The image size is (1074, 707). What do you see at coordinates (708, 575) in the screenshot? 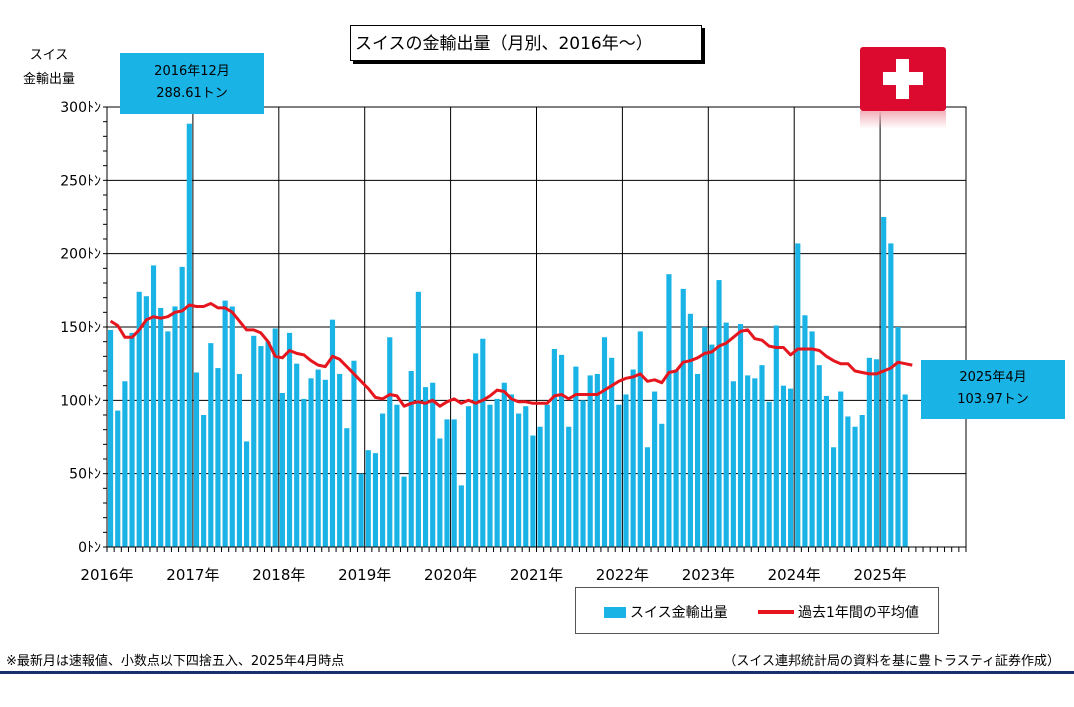
I see `x-tick-label: 2023年` at bounding box center [708, 575].